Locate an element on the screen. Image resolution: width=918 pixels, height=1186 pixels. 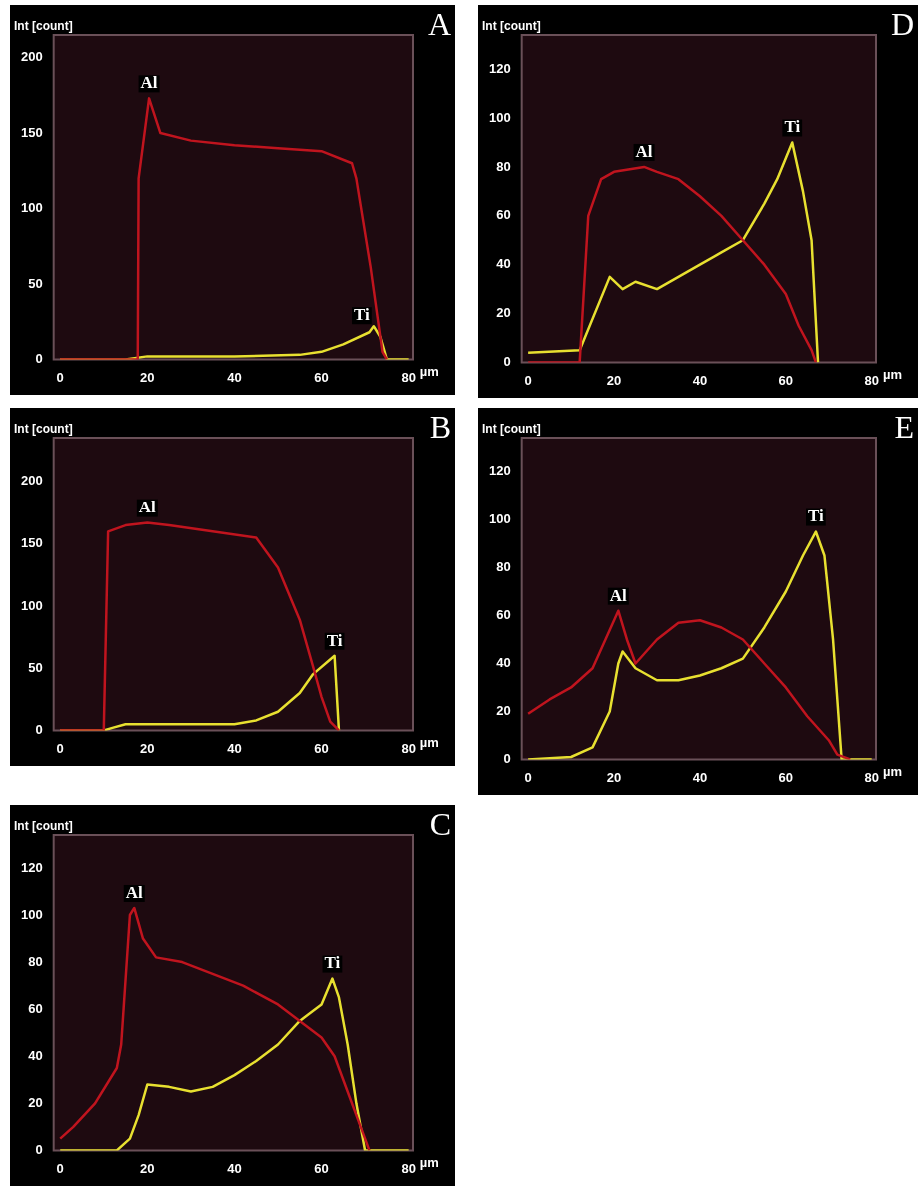
chart-title: E is located at coordinates (904, 427).